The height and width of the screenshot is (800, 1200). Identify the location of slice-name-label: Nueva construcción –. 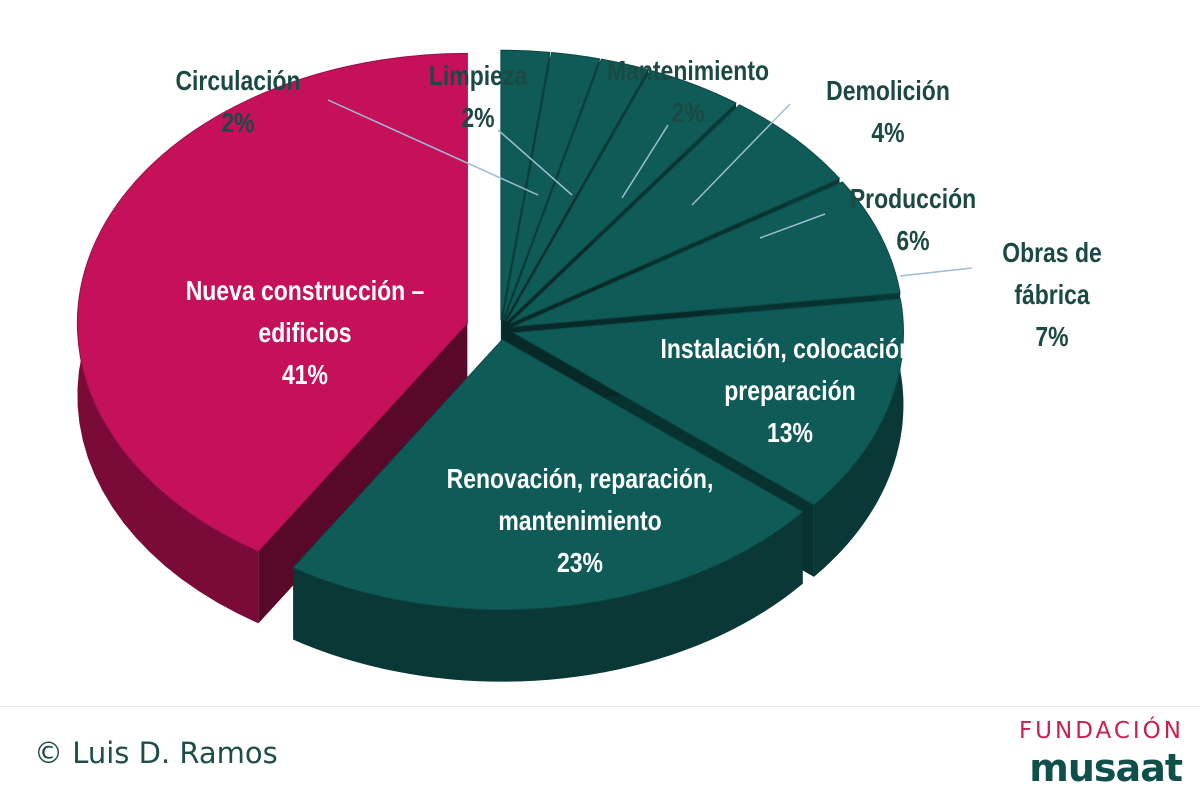
(305, 290).